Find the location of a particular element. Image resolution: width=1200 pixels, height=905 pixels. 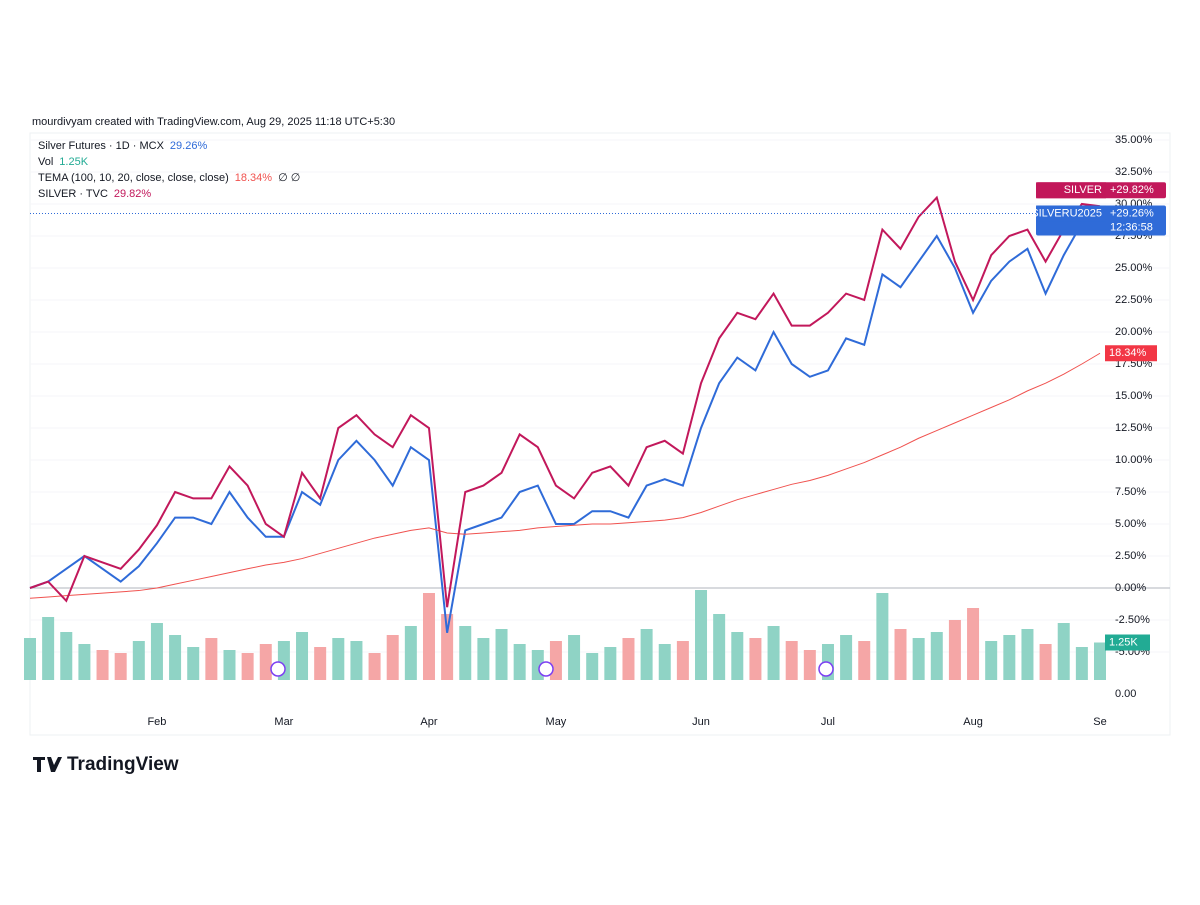

logo: TradingView is located at coordinates (106, 764).